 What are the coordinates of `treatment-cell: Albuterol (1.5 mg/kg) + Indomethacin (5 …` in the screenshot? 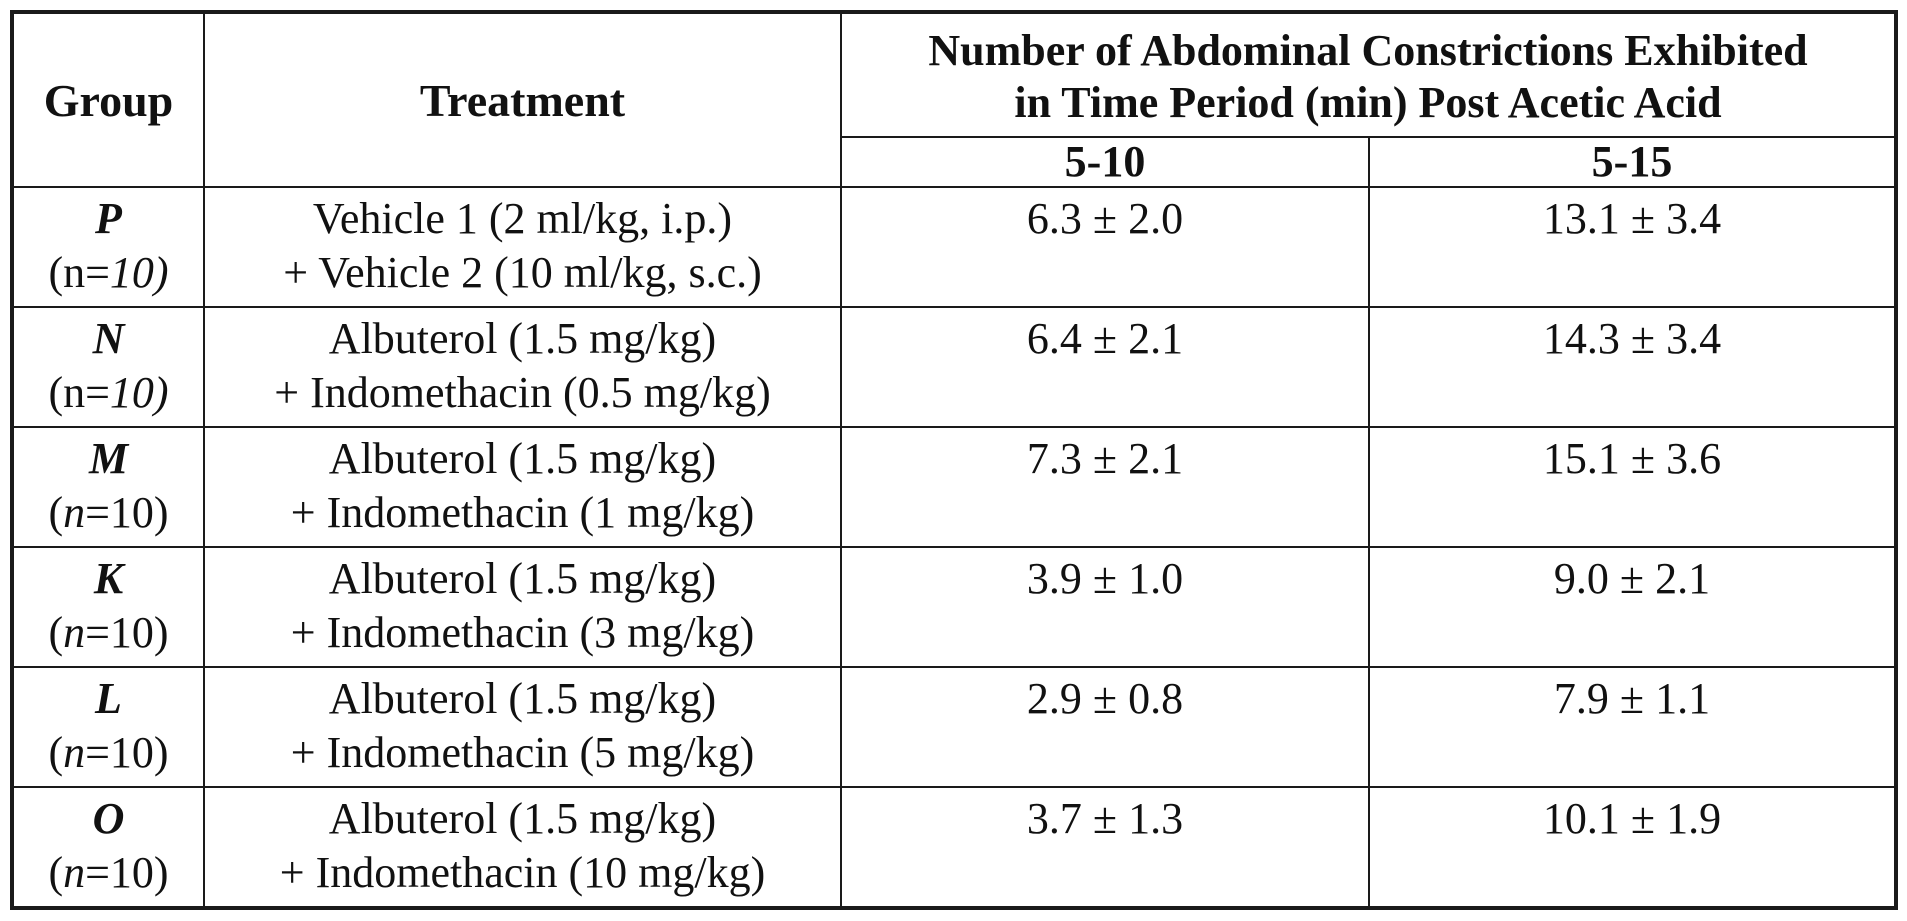 It's located at (522, 727).